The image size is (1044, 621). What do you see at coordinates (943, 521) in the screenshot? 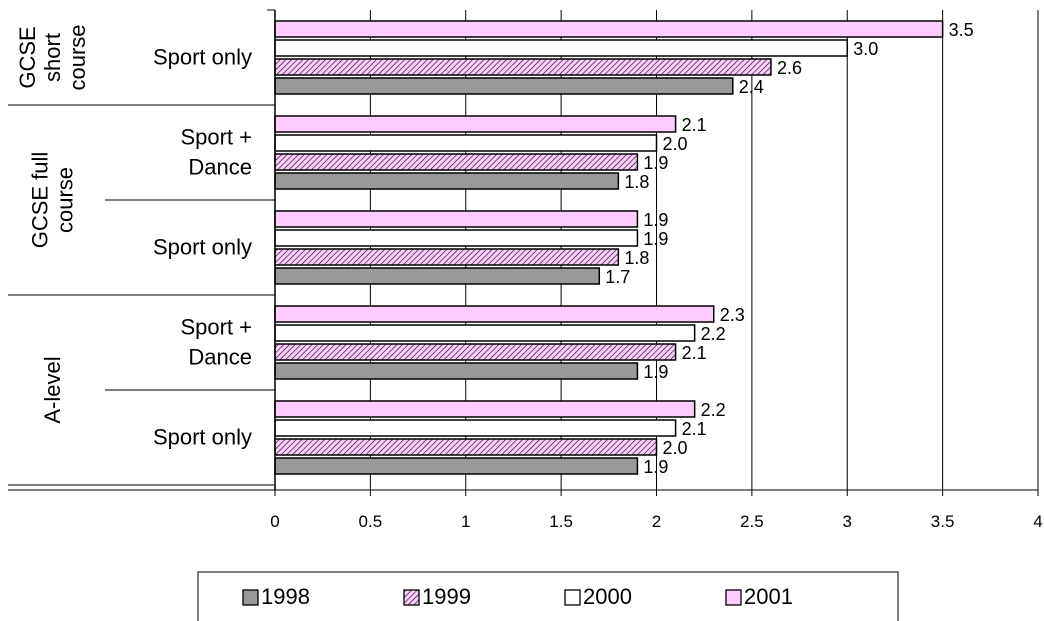
I see `x-tick-label: 3.5` at bounding box center [943, 521].